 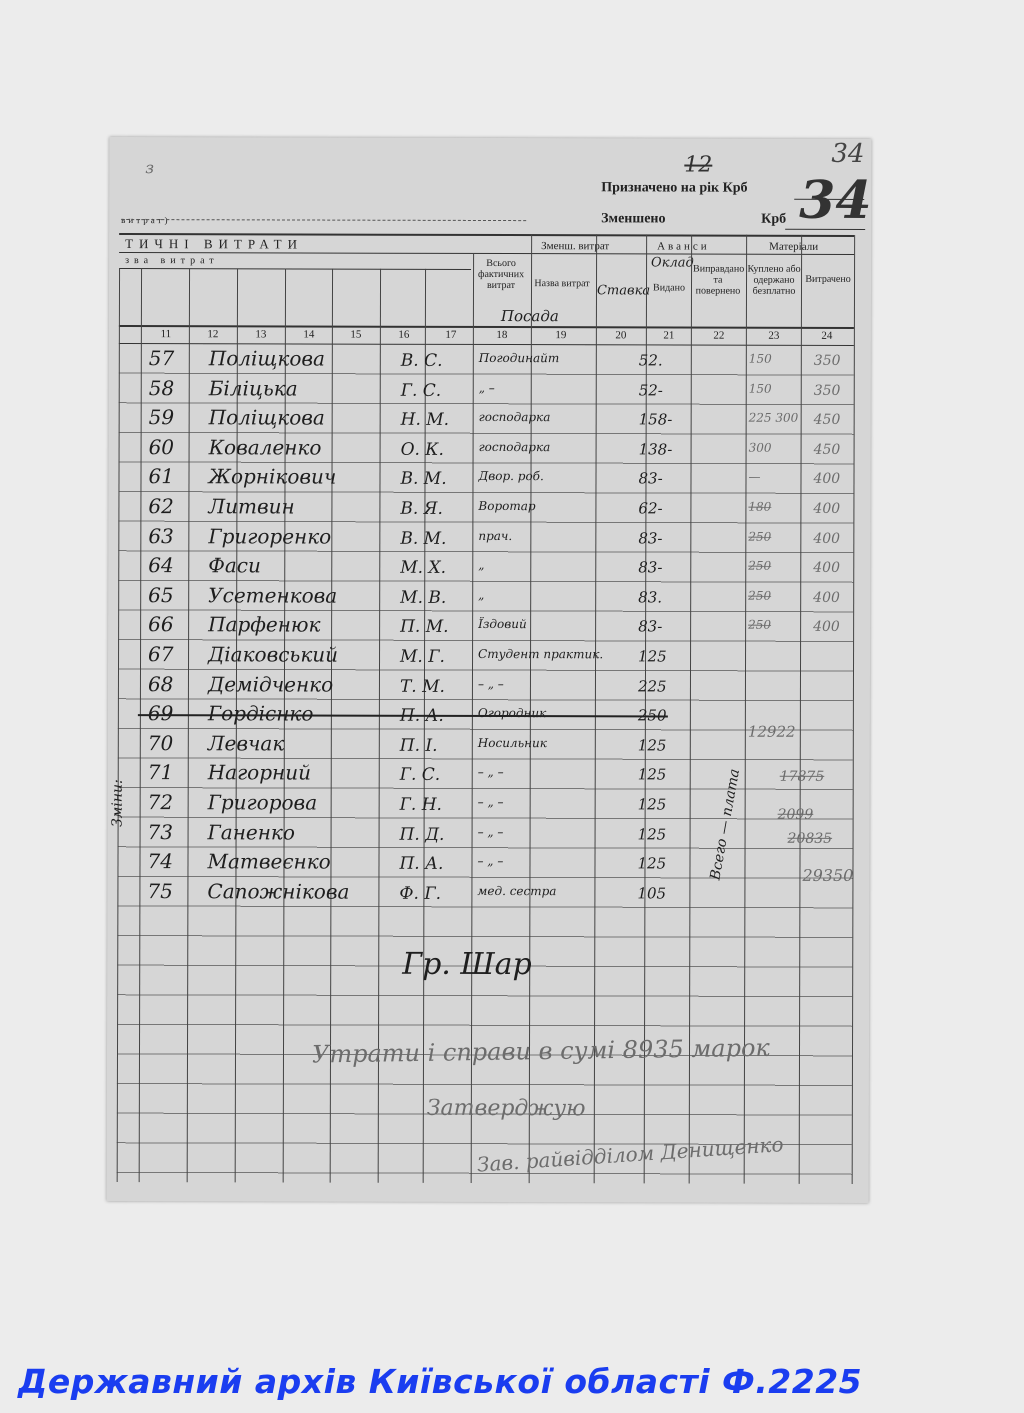 I want to click on position-cell: Їздовий, so click(x=502, y=624).